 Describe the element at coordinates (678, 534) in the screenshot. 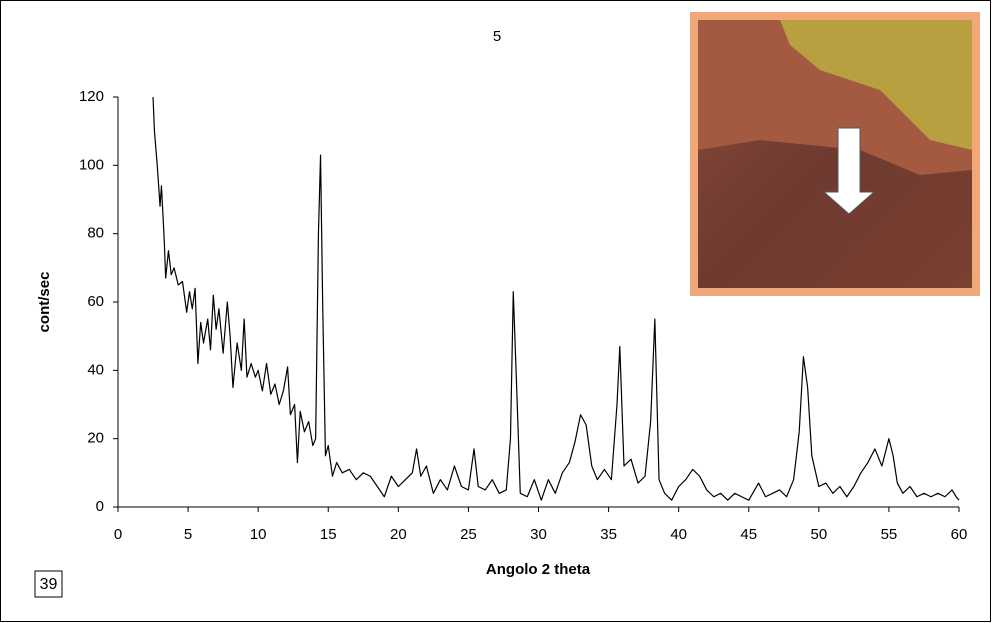

I see `x-tick-label: 40` at that location.